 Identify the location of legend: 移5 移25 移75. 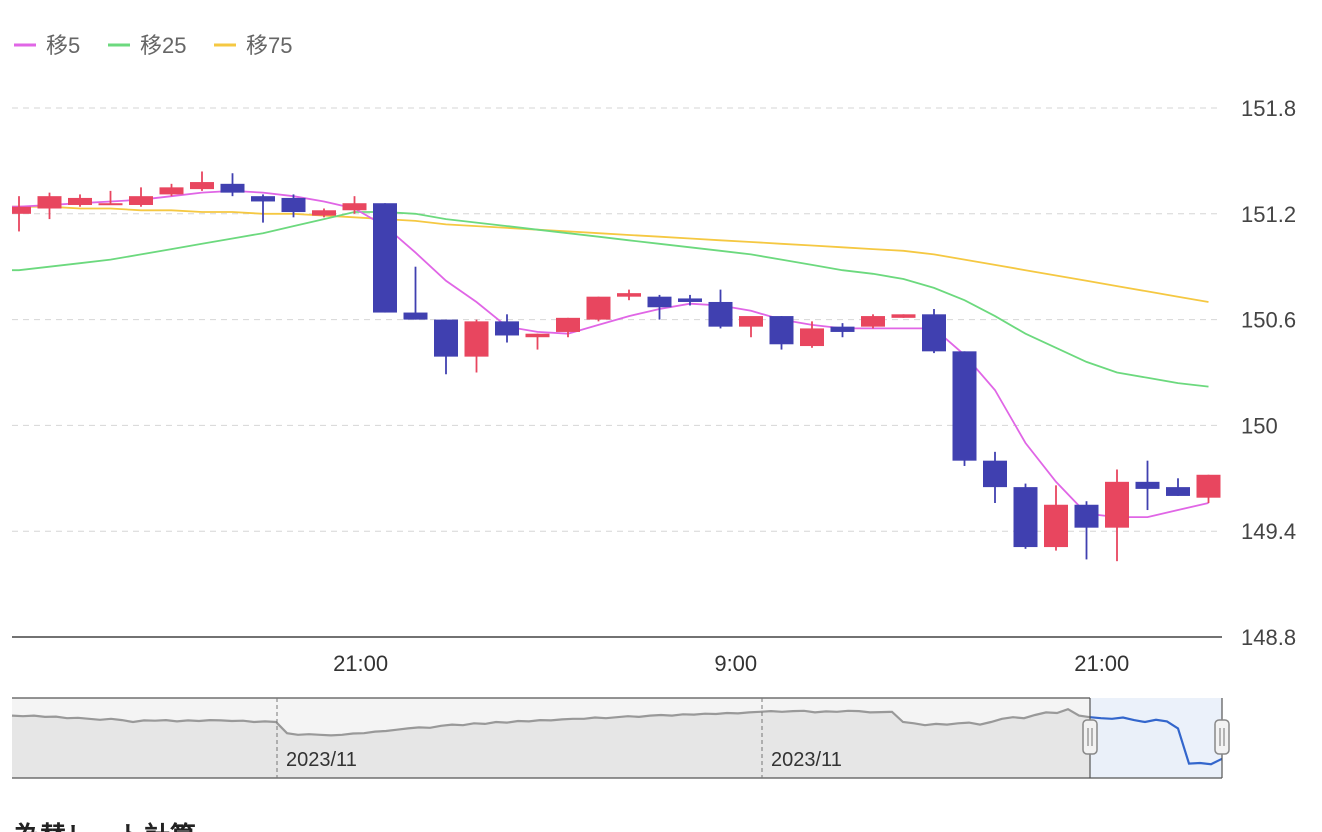
(153, 45).